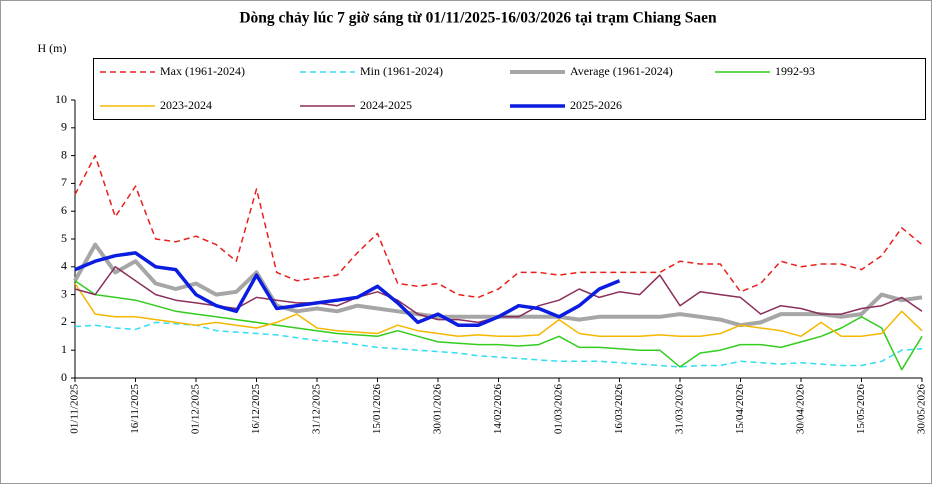  Describe the element at coordinates (64, 154) in the screenshot. I see `y-tick-label: 8` at that location.